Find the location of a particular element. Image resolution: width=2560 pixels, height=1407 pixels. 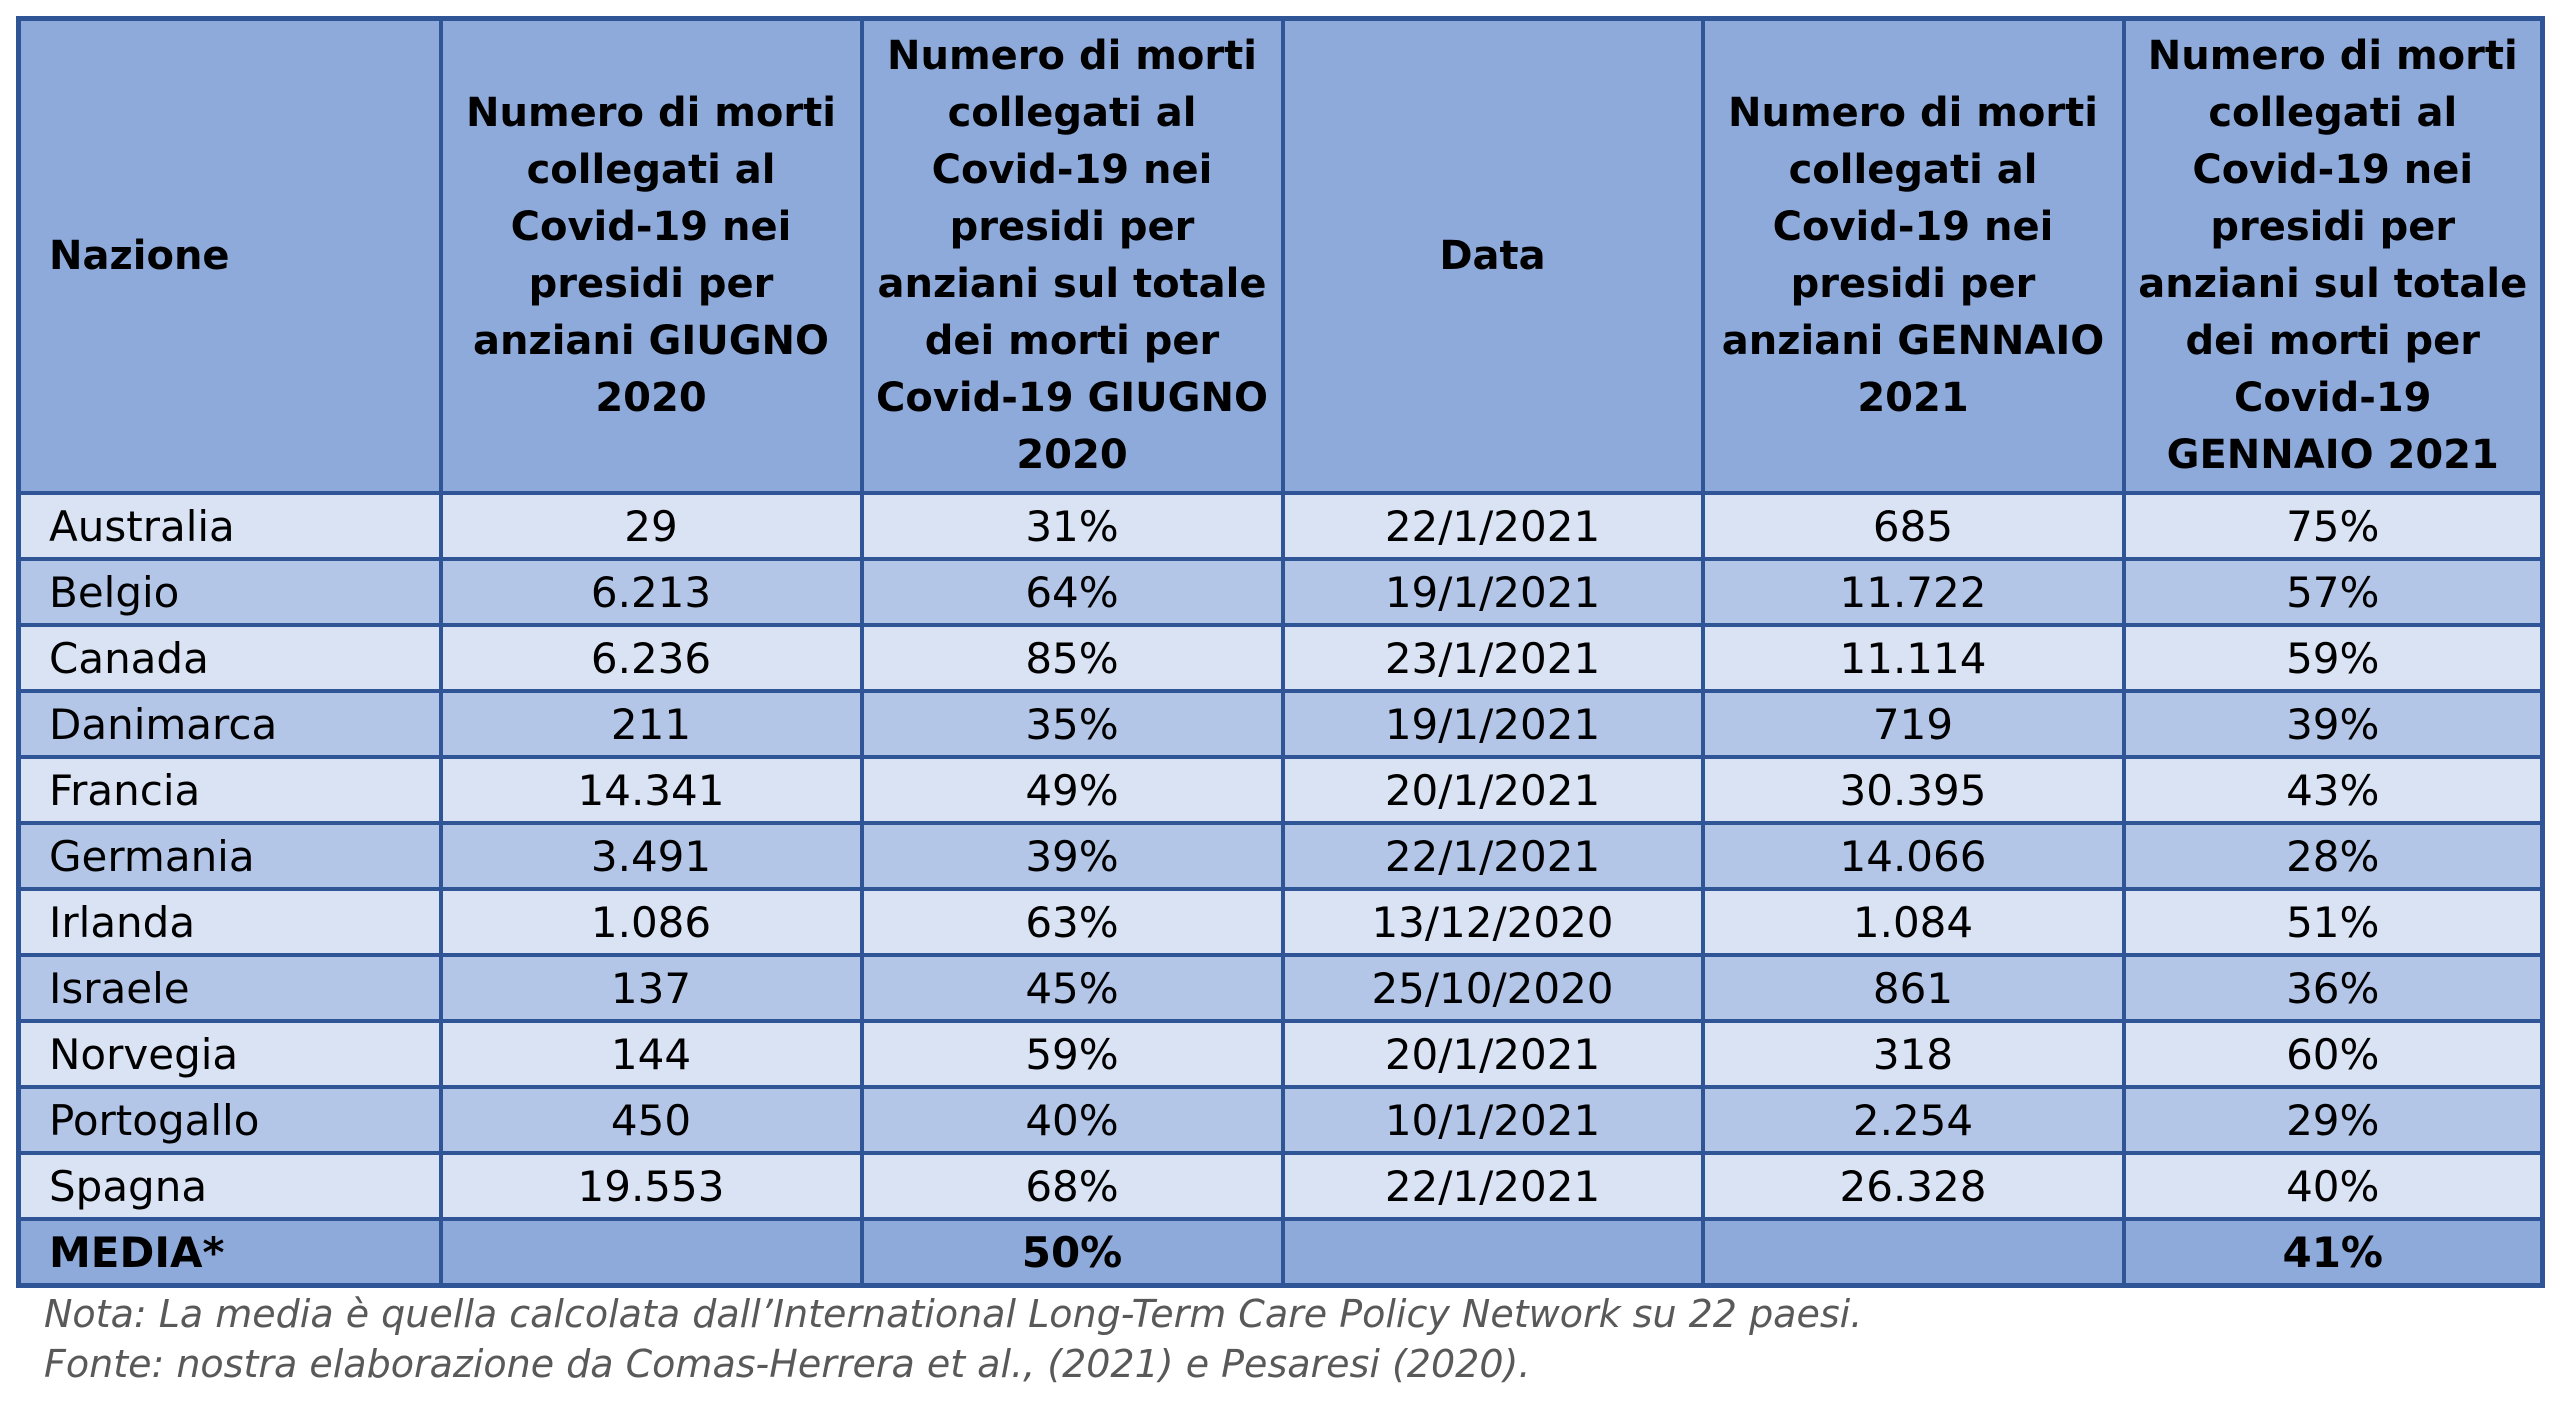

cell: Germania is located at coordinates (229, 856).